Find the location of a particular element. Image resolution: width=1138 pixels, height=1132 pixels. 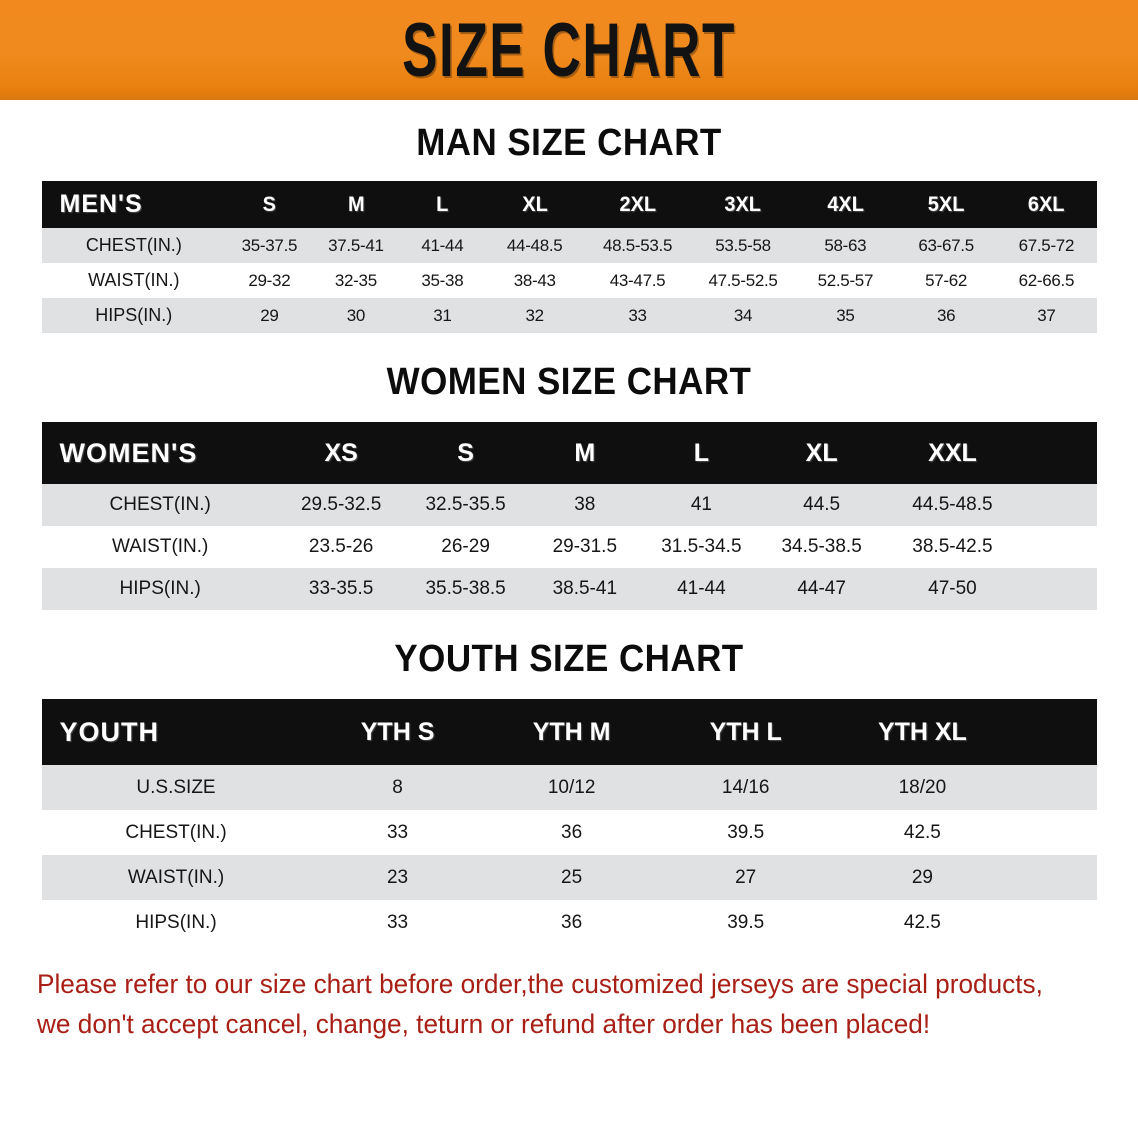

youth-cell-3-0: 33 is located at coordinates (397, 922).